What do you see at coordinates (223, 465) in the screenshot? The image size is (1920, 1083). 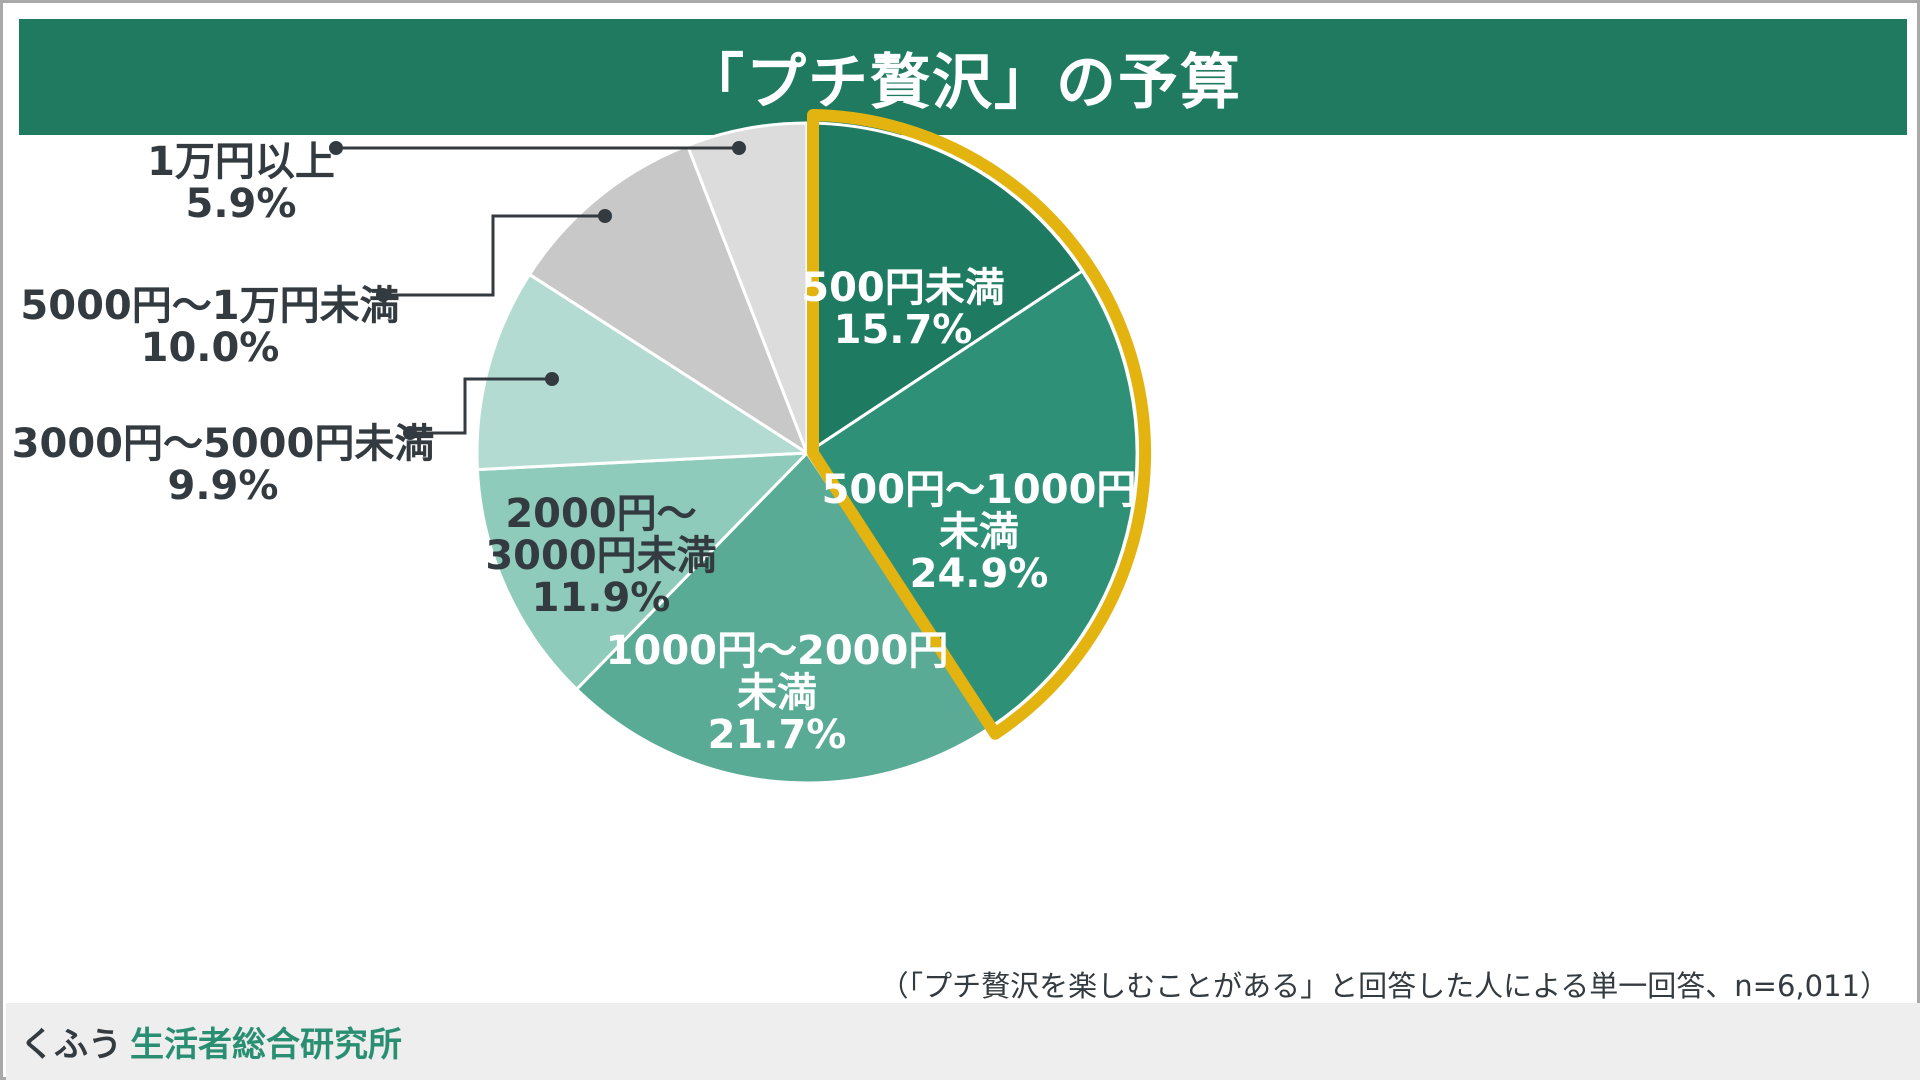 I see `slice-label: 3000円〜5000円未満 9.9%` at bounding box center [223, 465].